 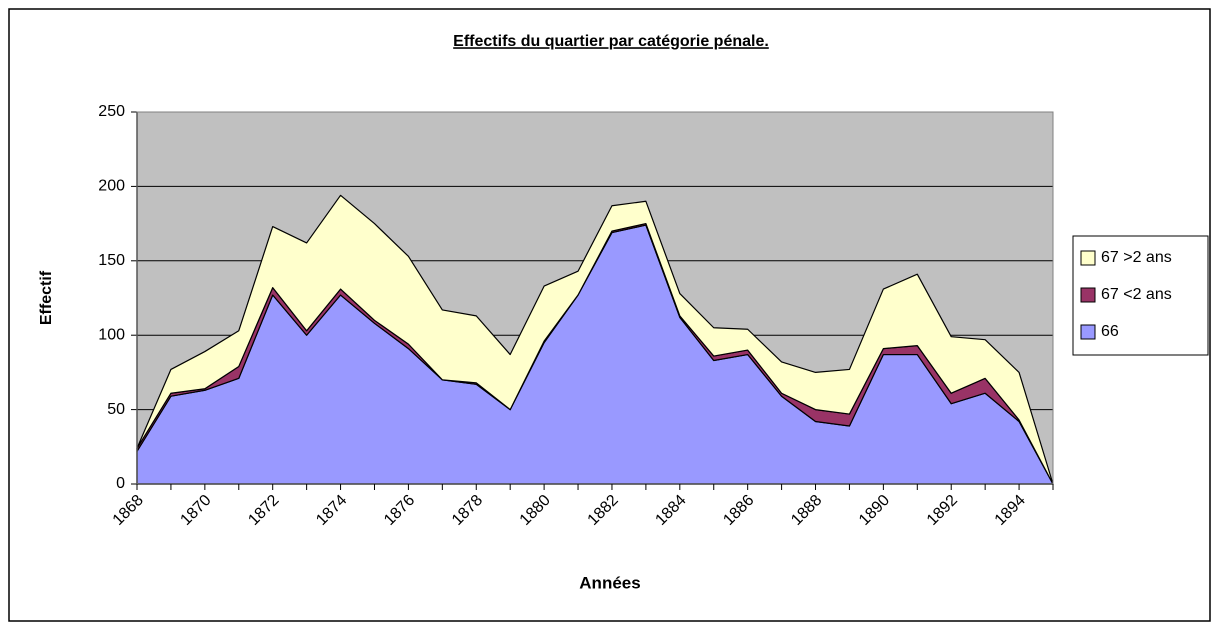 I want to click on y-axis-title: Effectif, so click(x=46, y=297).